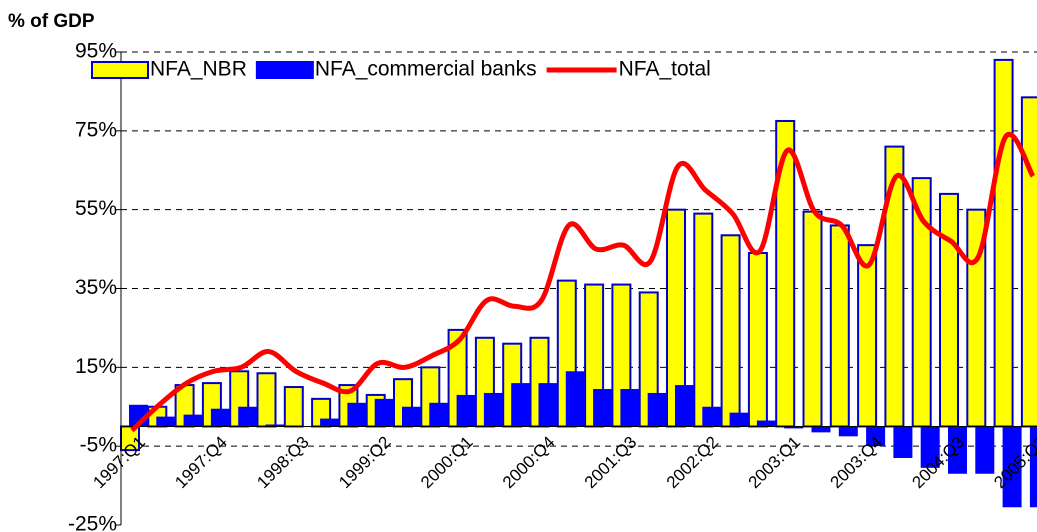 This screenshot has width=1037, height=532. Describe the element at coordinates (198, 69) in the screenshot. I see `legend-label: NFA_NBR` at that location.